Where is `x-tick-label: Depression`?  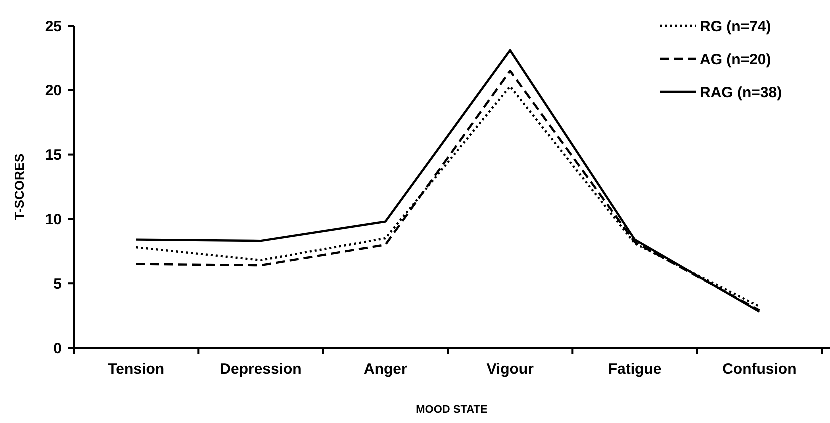 x-tick-label: Depression is located at coordinates (261, 369).